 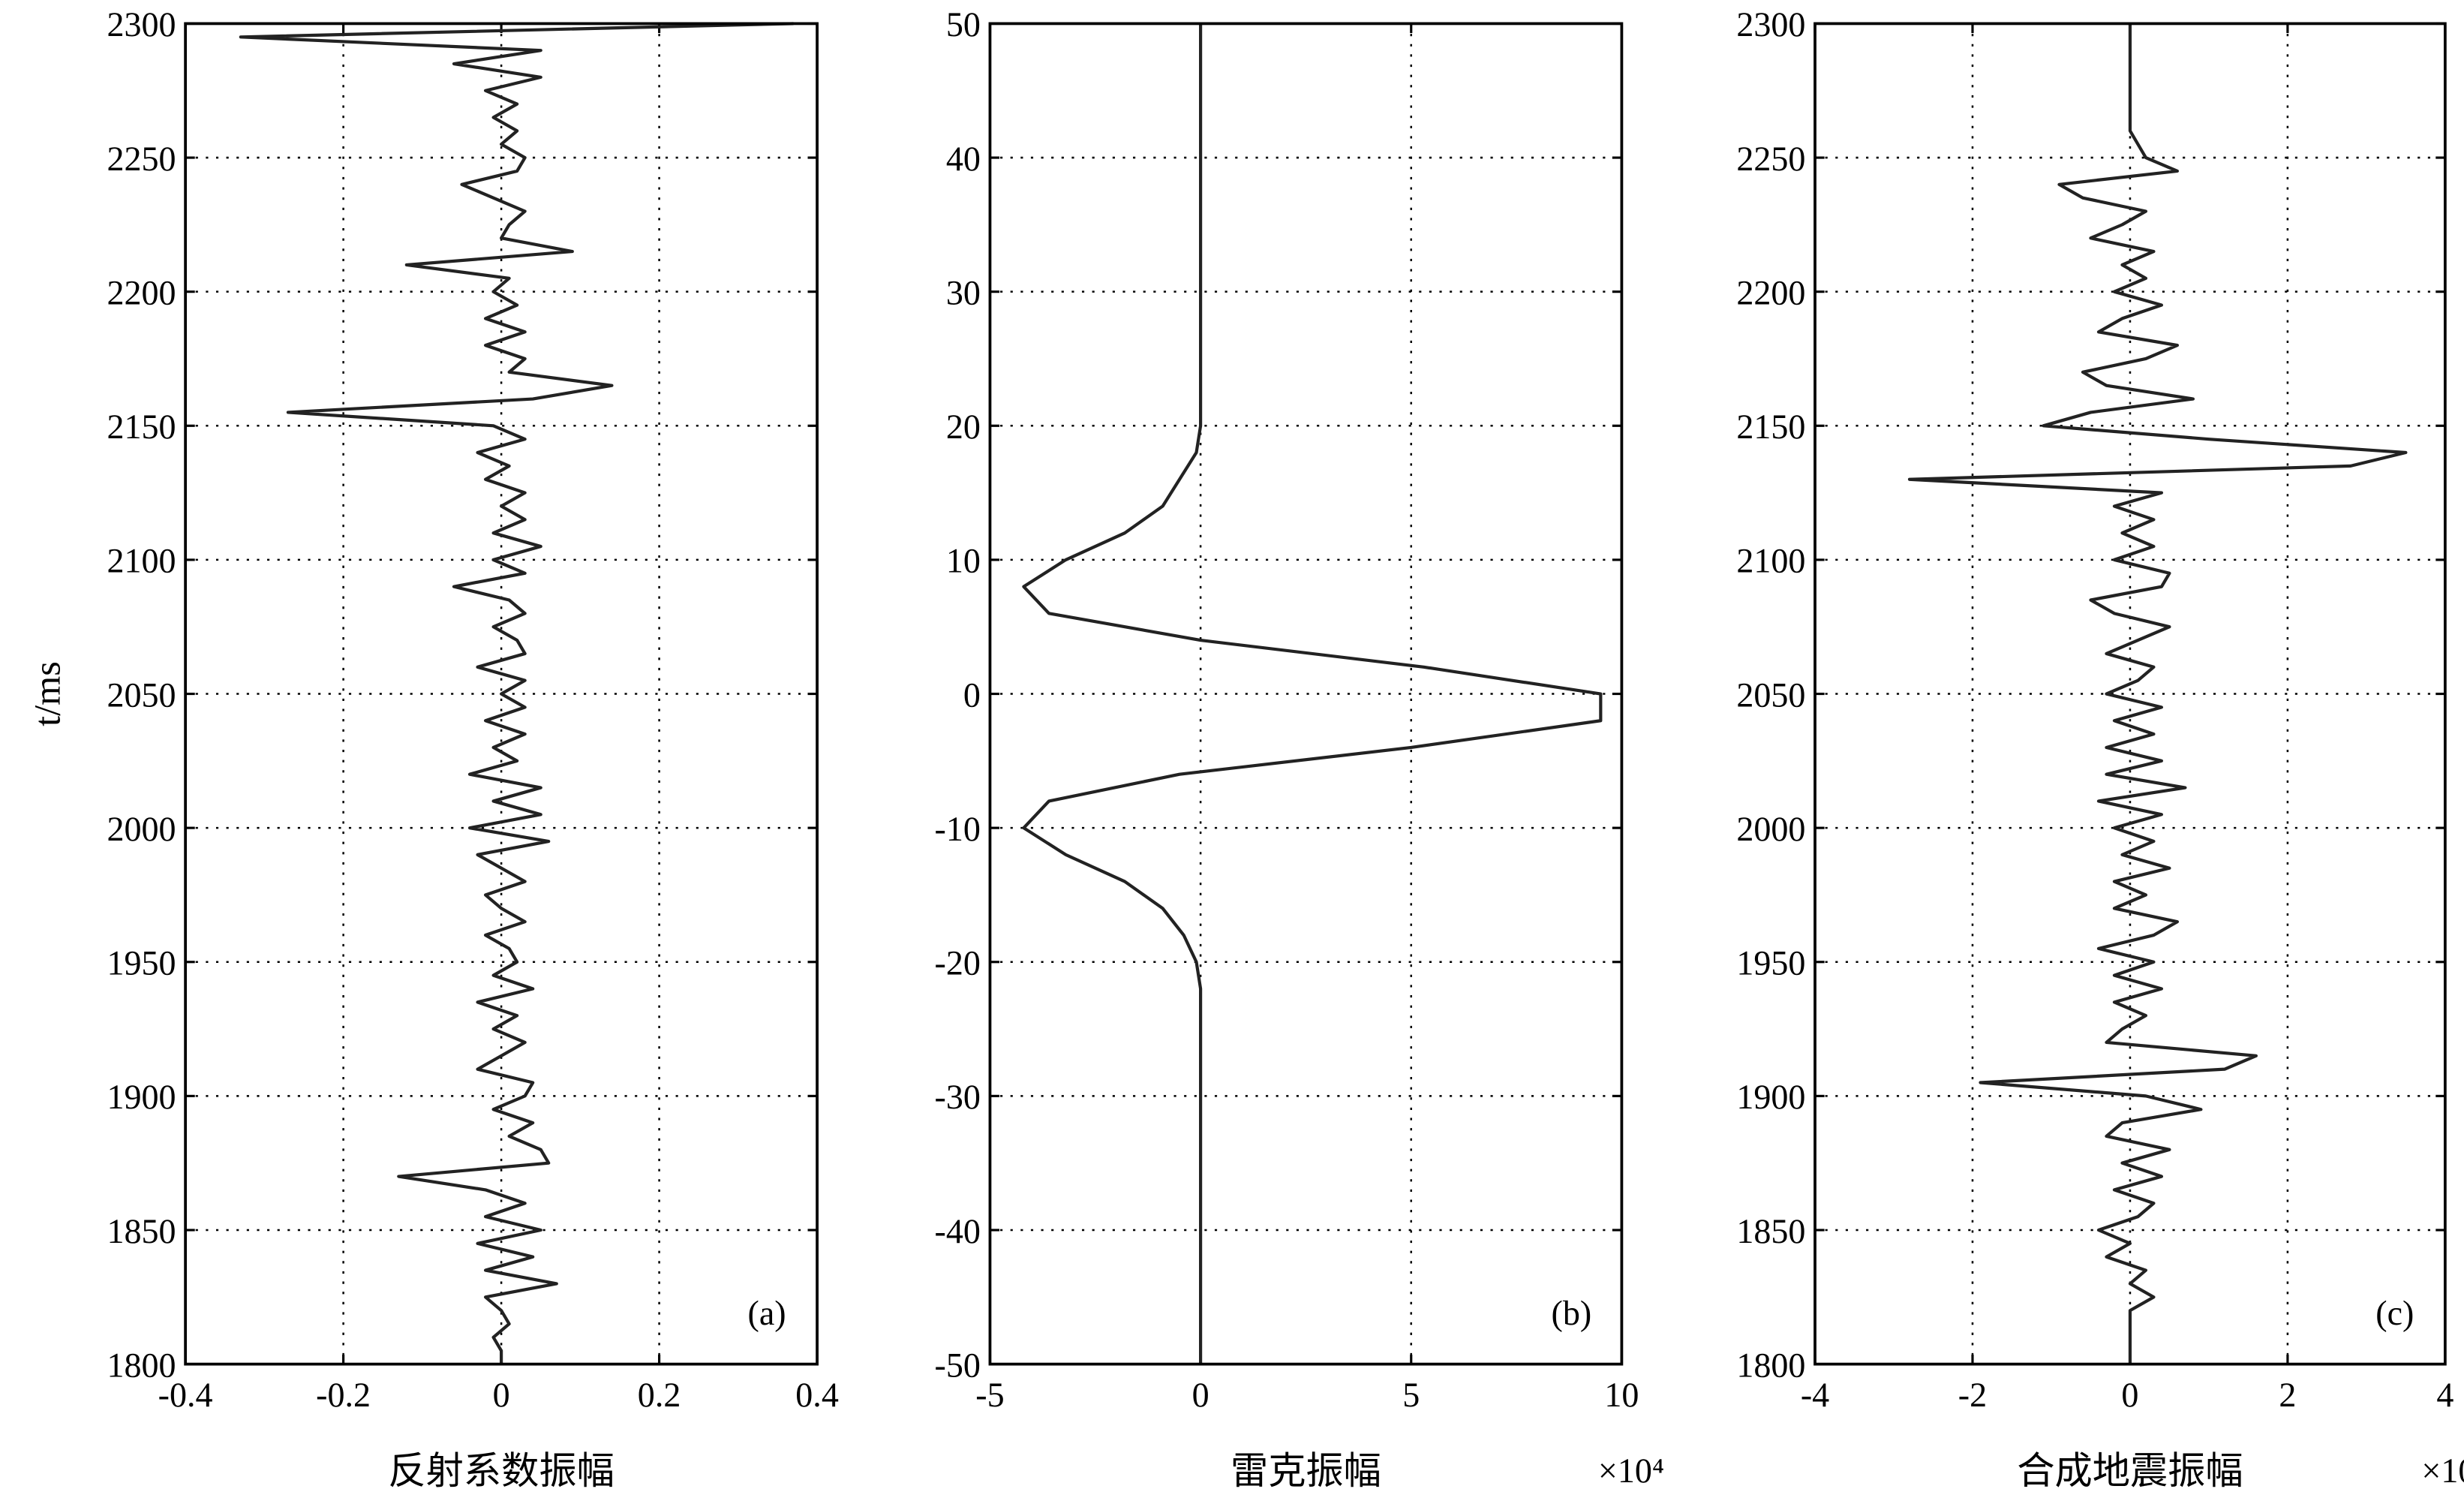 What do you see at coordinates (501, 1471) in the screenshot?
I see `x-axis-label: 反射系数振幅` at bounding box center [501, 1471].